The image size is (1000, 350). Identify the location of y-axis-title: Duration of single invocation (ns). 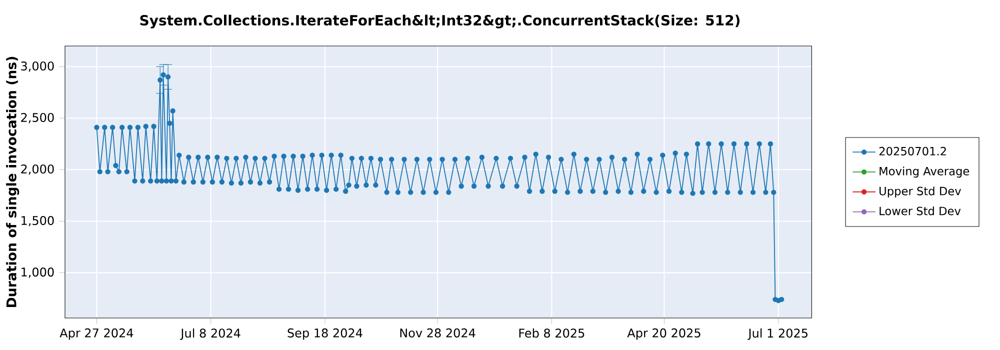
(13, 181).